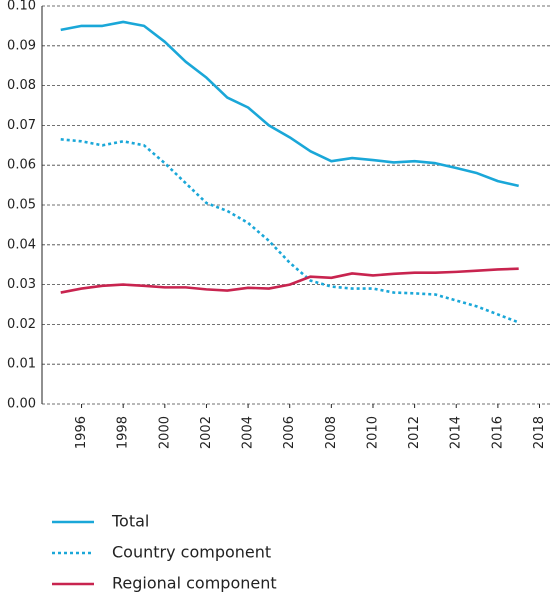 The height and width of the screenshot is (600, 554). I want to click on x-tick-label: 2018, so click(539, 432).